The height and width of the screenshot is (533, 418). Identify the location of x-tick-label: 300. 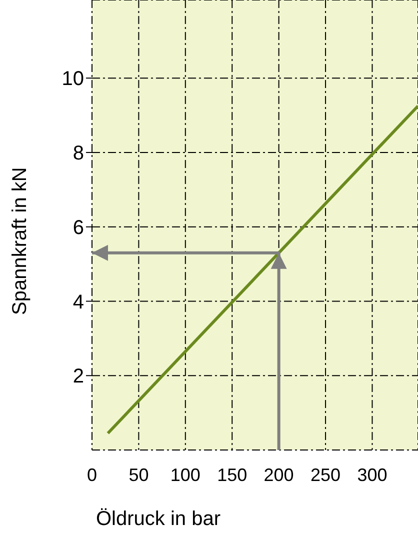
(372, 474).